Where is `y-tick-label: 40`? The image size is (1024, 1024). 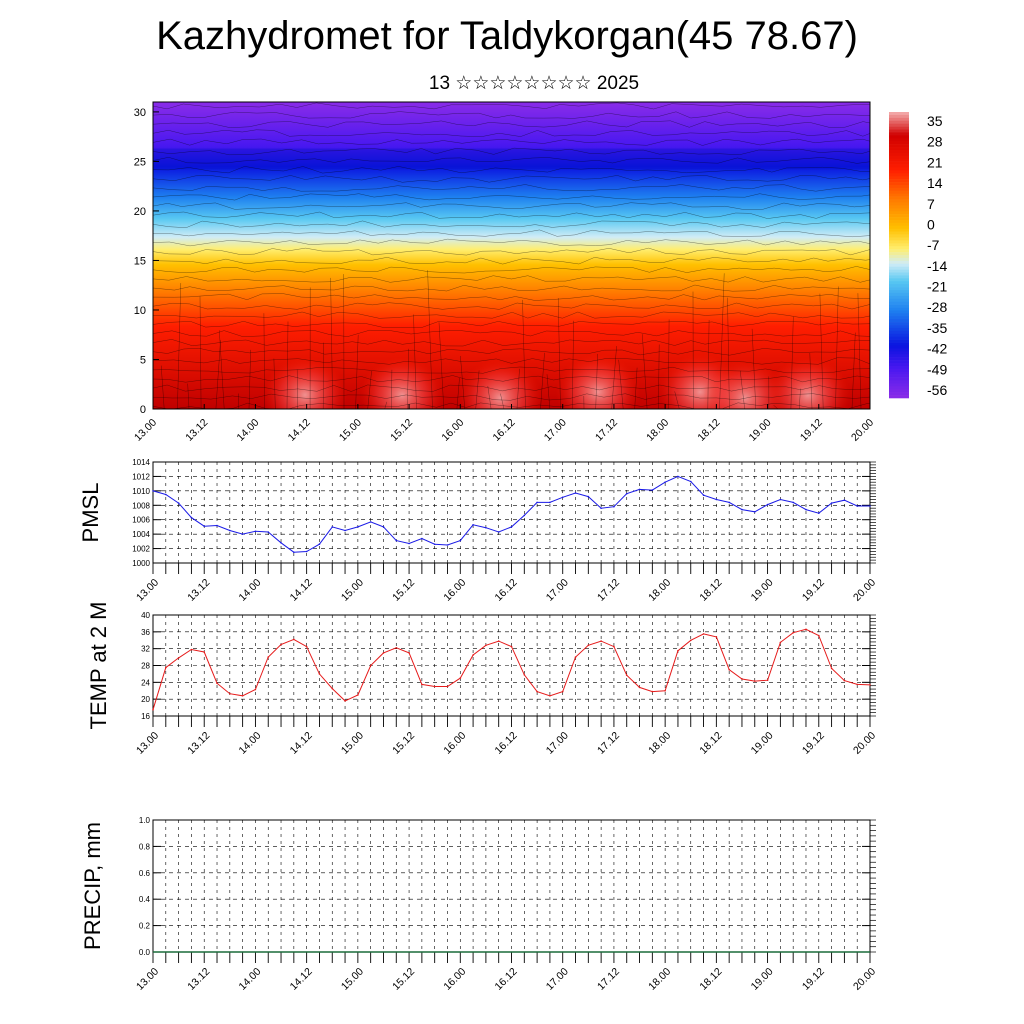 y-tick-label: 40 is located at coordinates (145, 615).